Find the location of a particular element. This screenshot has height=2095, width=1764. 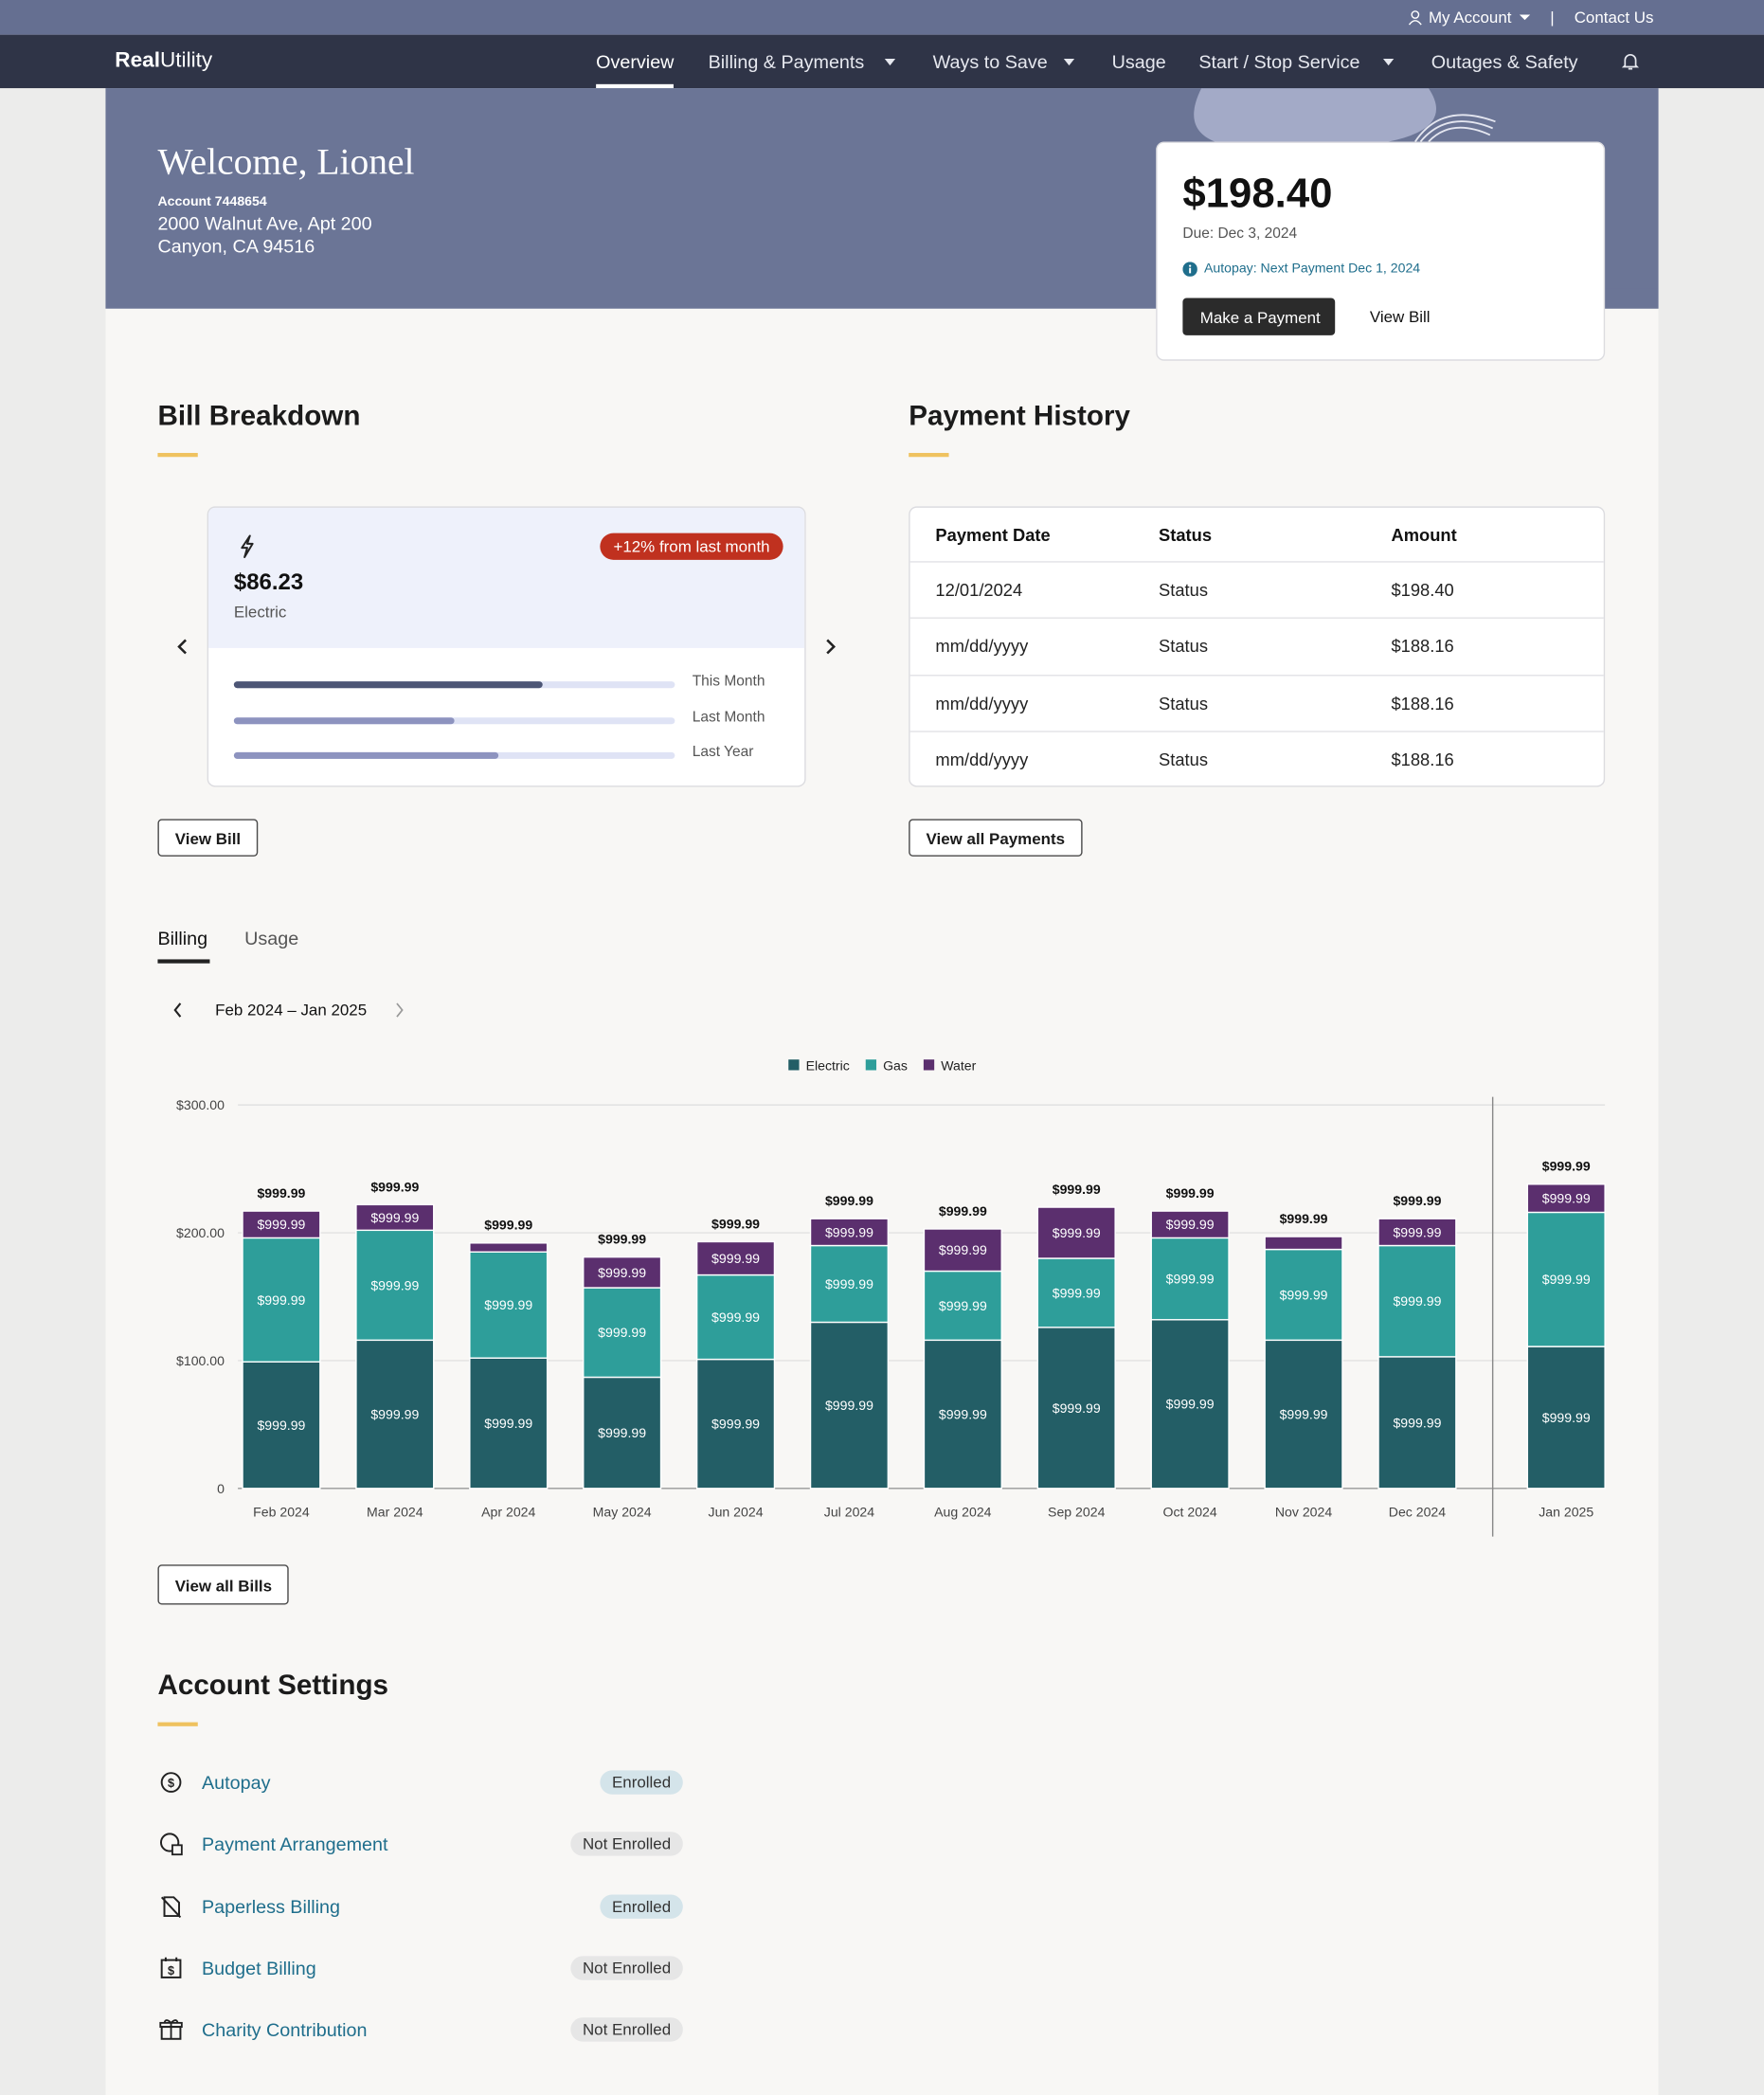

nav-item: Start / Stop Service is located at coordinates (1279, 61).